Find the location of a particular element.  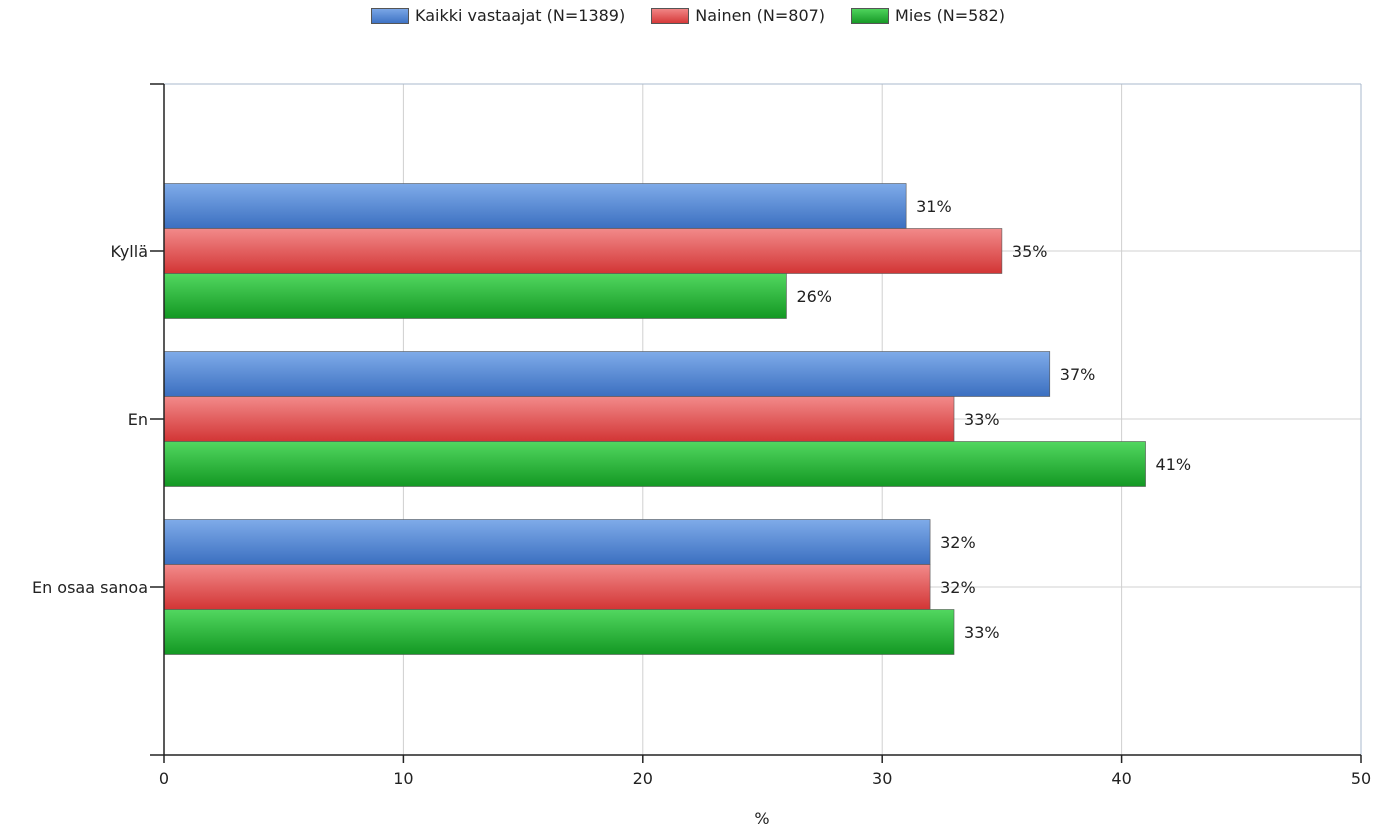

data-label-1-1: 33% is located at coordinates (982, 419).